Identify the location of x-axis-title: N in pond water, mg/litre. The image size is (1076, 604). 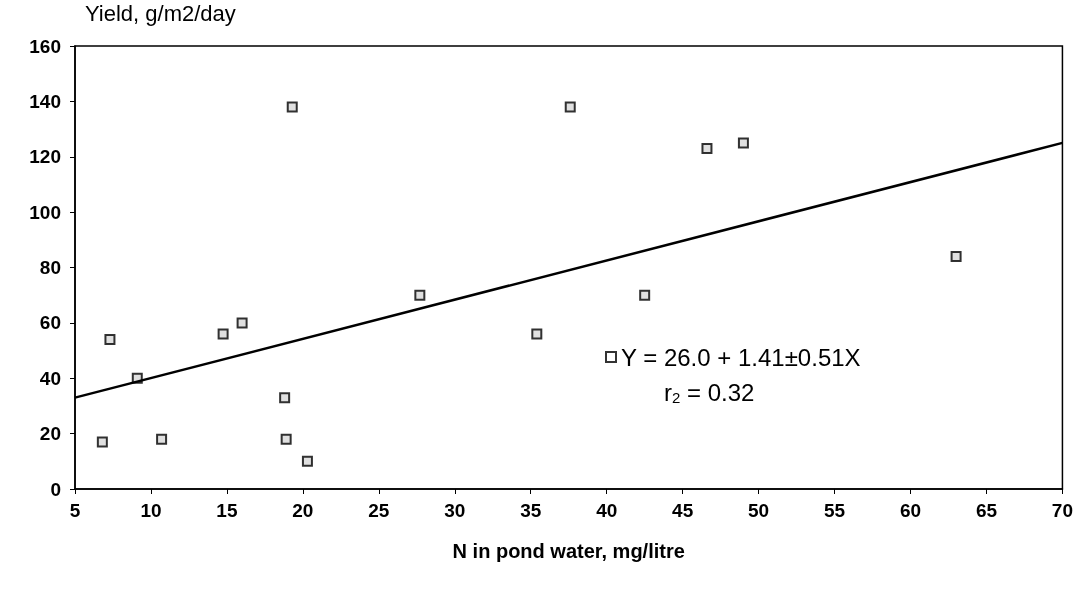
(568, 551).